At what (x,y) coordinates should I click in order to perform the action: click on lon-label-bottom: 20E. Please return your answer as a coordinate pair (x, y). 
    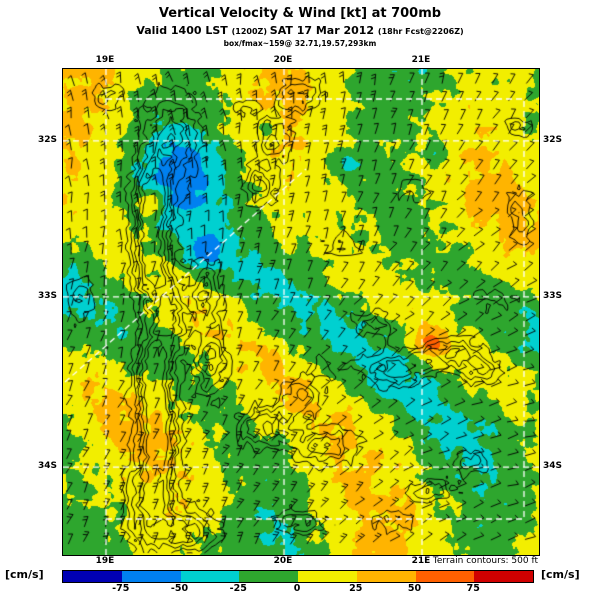
    Looking at the image, I should click on (283, 561).